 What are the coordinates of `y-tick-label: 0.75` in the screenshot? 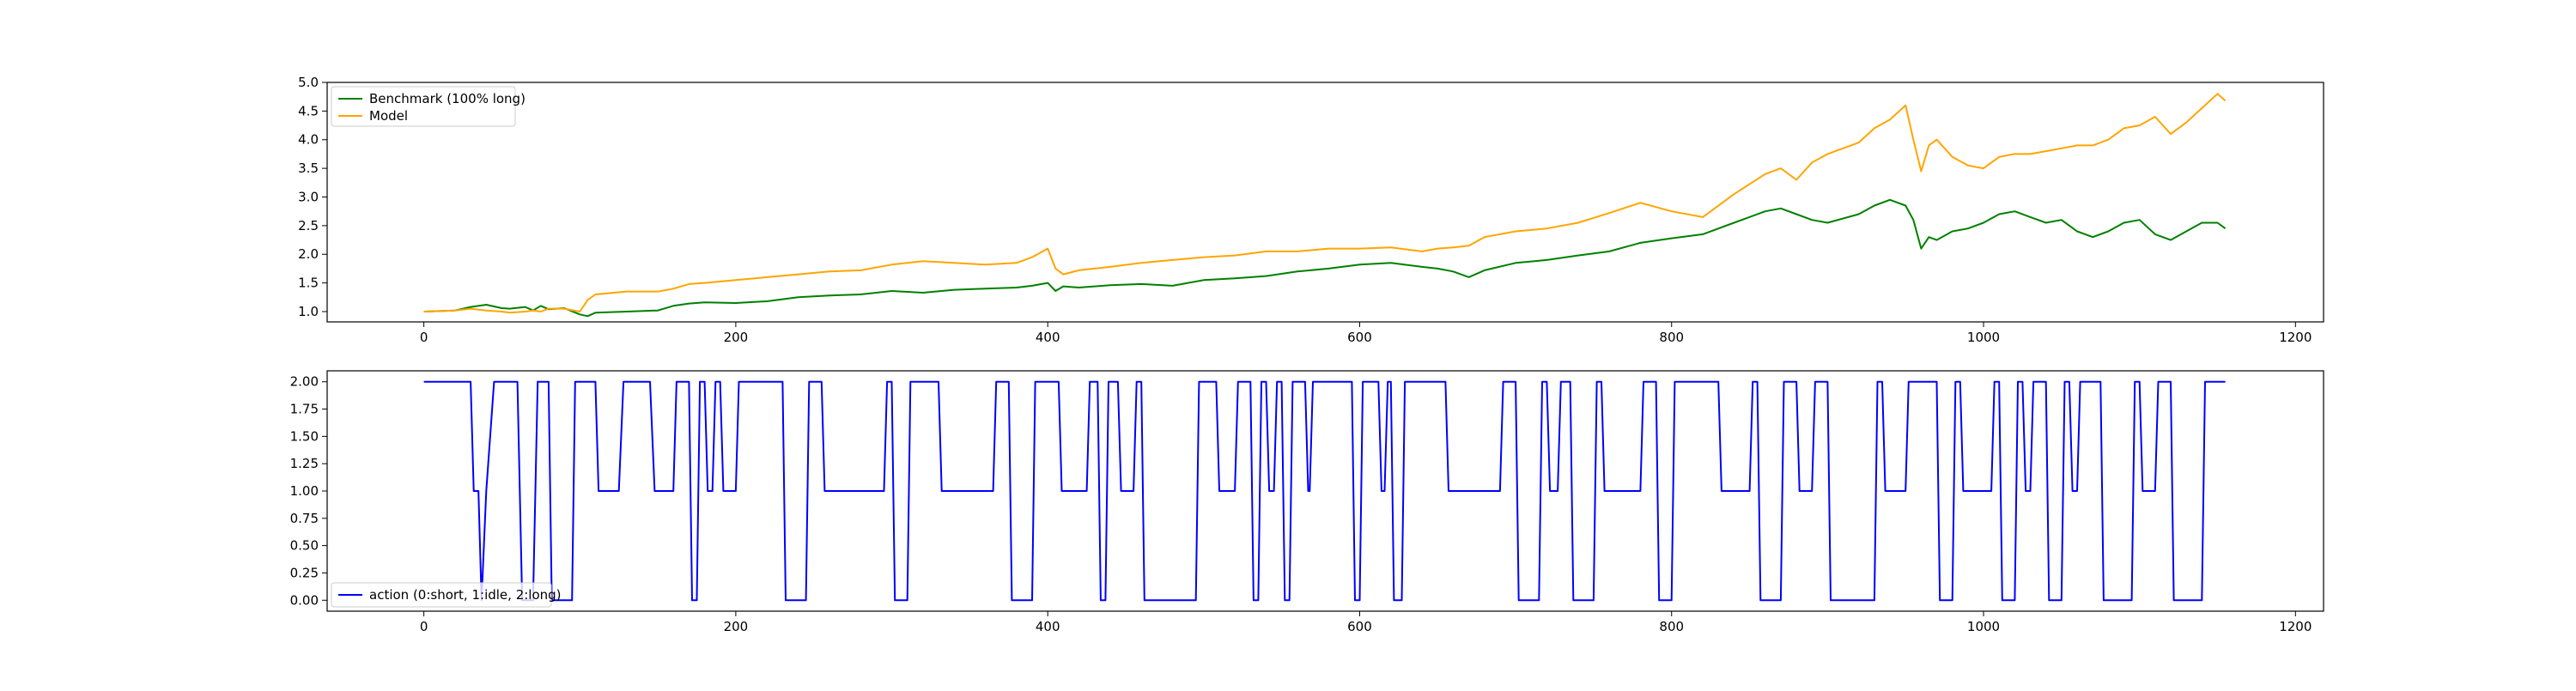 It's located at (304, 518).